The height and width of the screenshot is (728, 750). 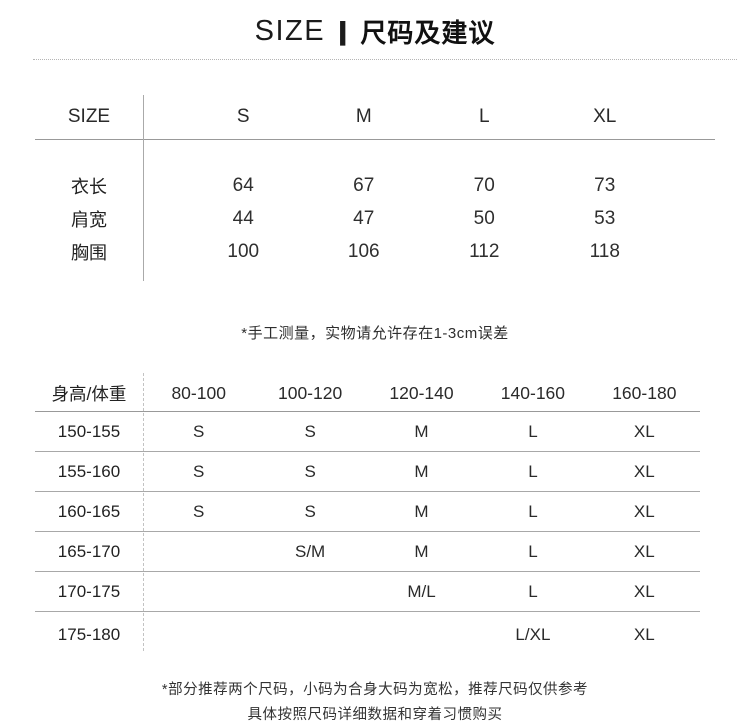 What do you see at coordinates (421, 591) in the screenshot?
I see `recommended-size: M/L` at bounding box center [421, 591].